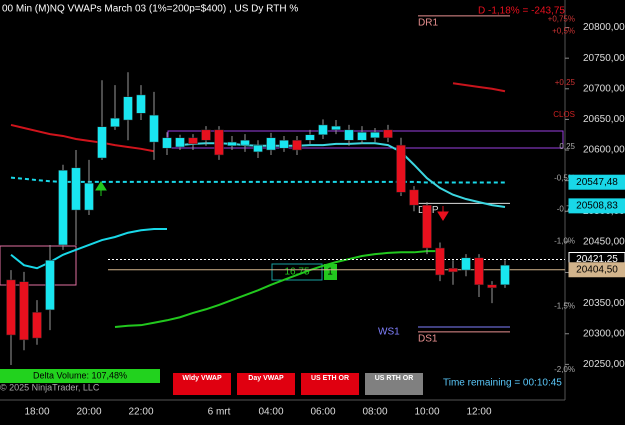  I want to click on counter-value: 16,75, so click(296, 272).